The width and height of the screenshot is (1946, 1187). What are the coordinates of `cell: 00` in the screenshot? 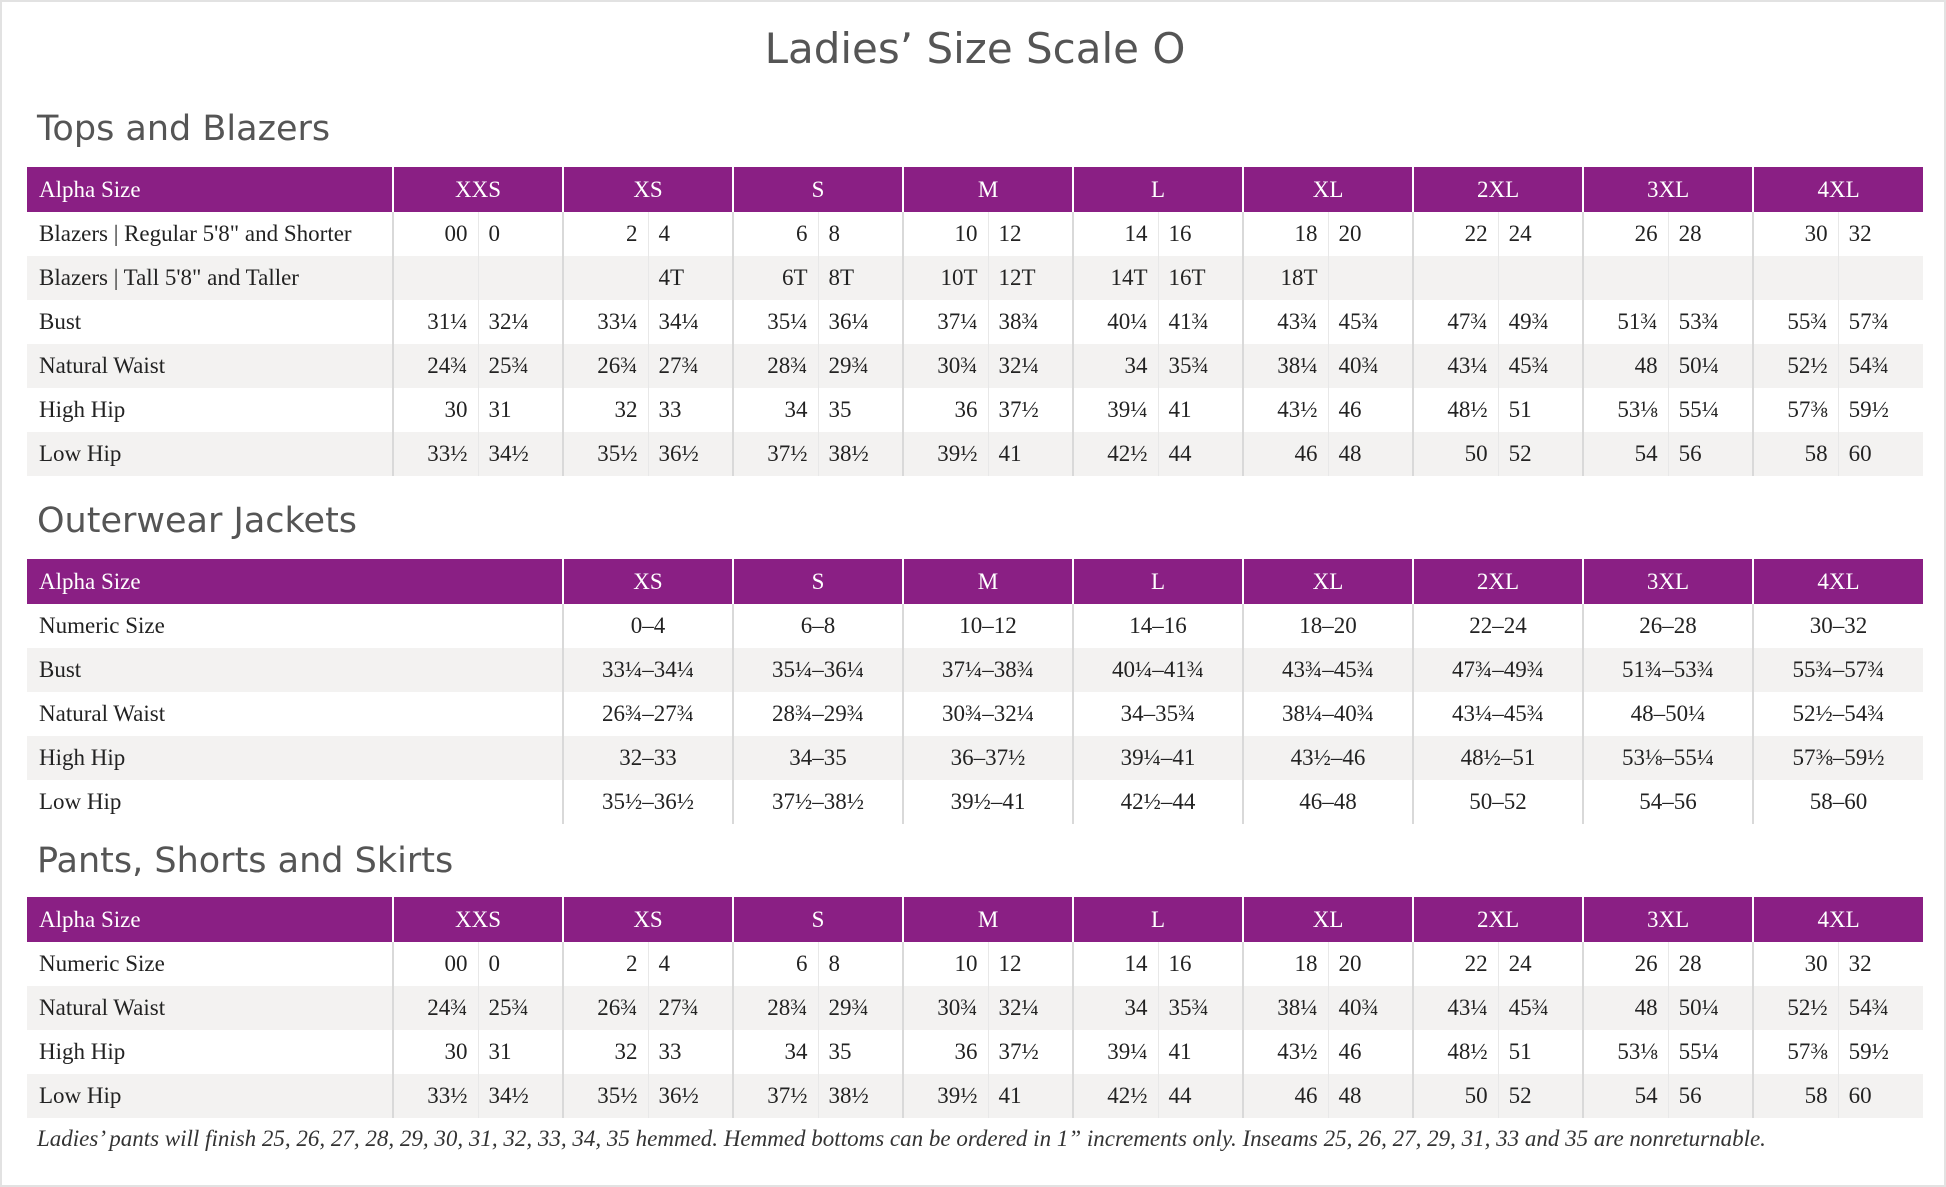 It's located at (435, 234).